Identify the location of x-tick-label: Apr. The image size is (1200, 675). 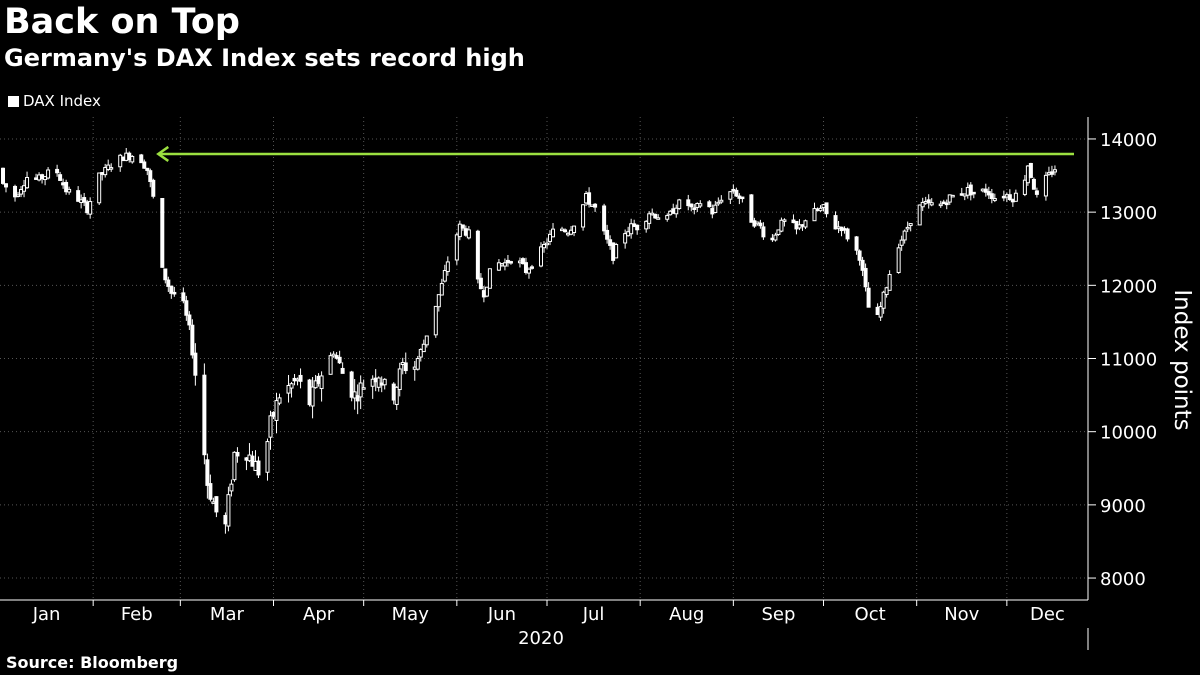
(319, 614).